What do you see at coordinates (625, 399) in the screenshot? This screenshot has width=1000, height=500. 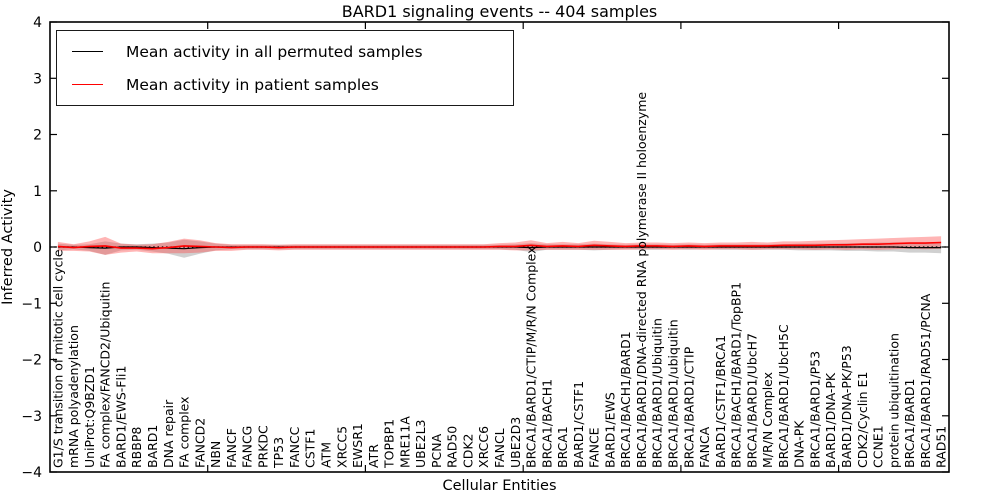 I see `x-tick-label: BRCA1/BACH1/BARD1` at bounding box center [625, 399].